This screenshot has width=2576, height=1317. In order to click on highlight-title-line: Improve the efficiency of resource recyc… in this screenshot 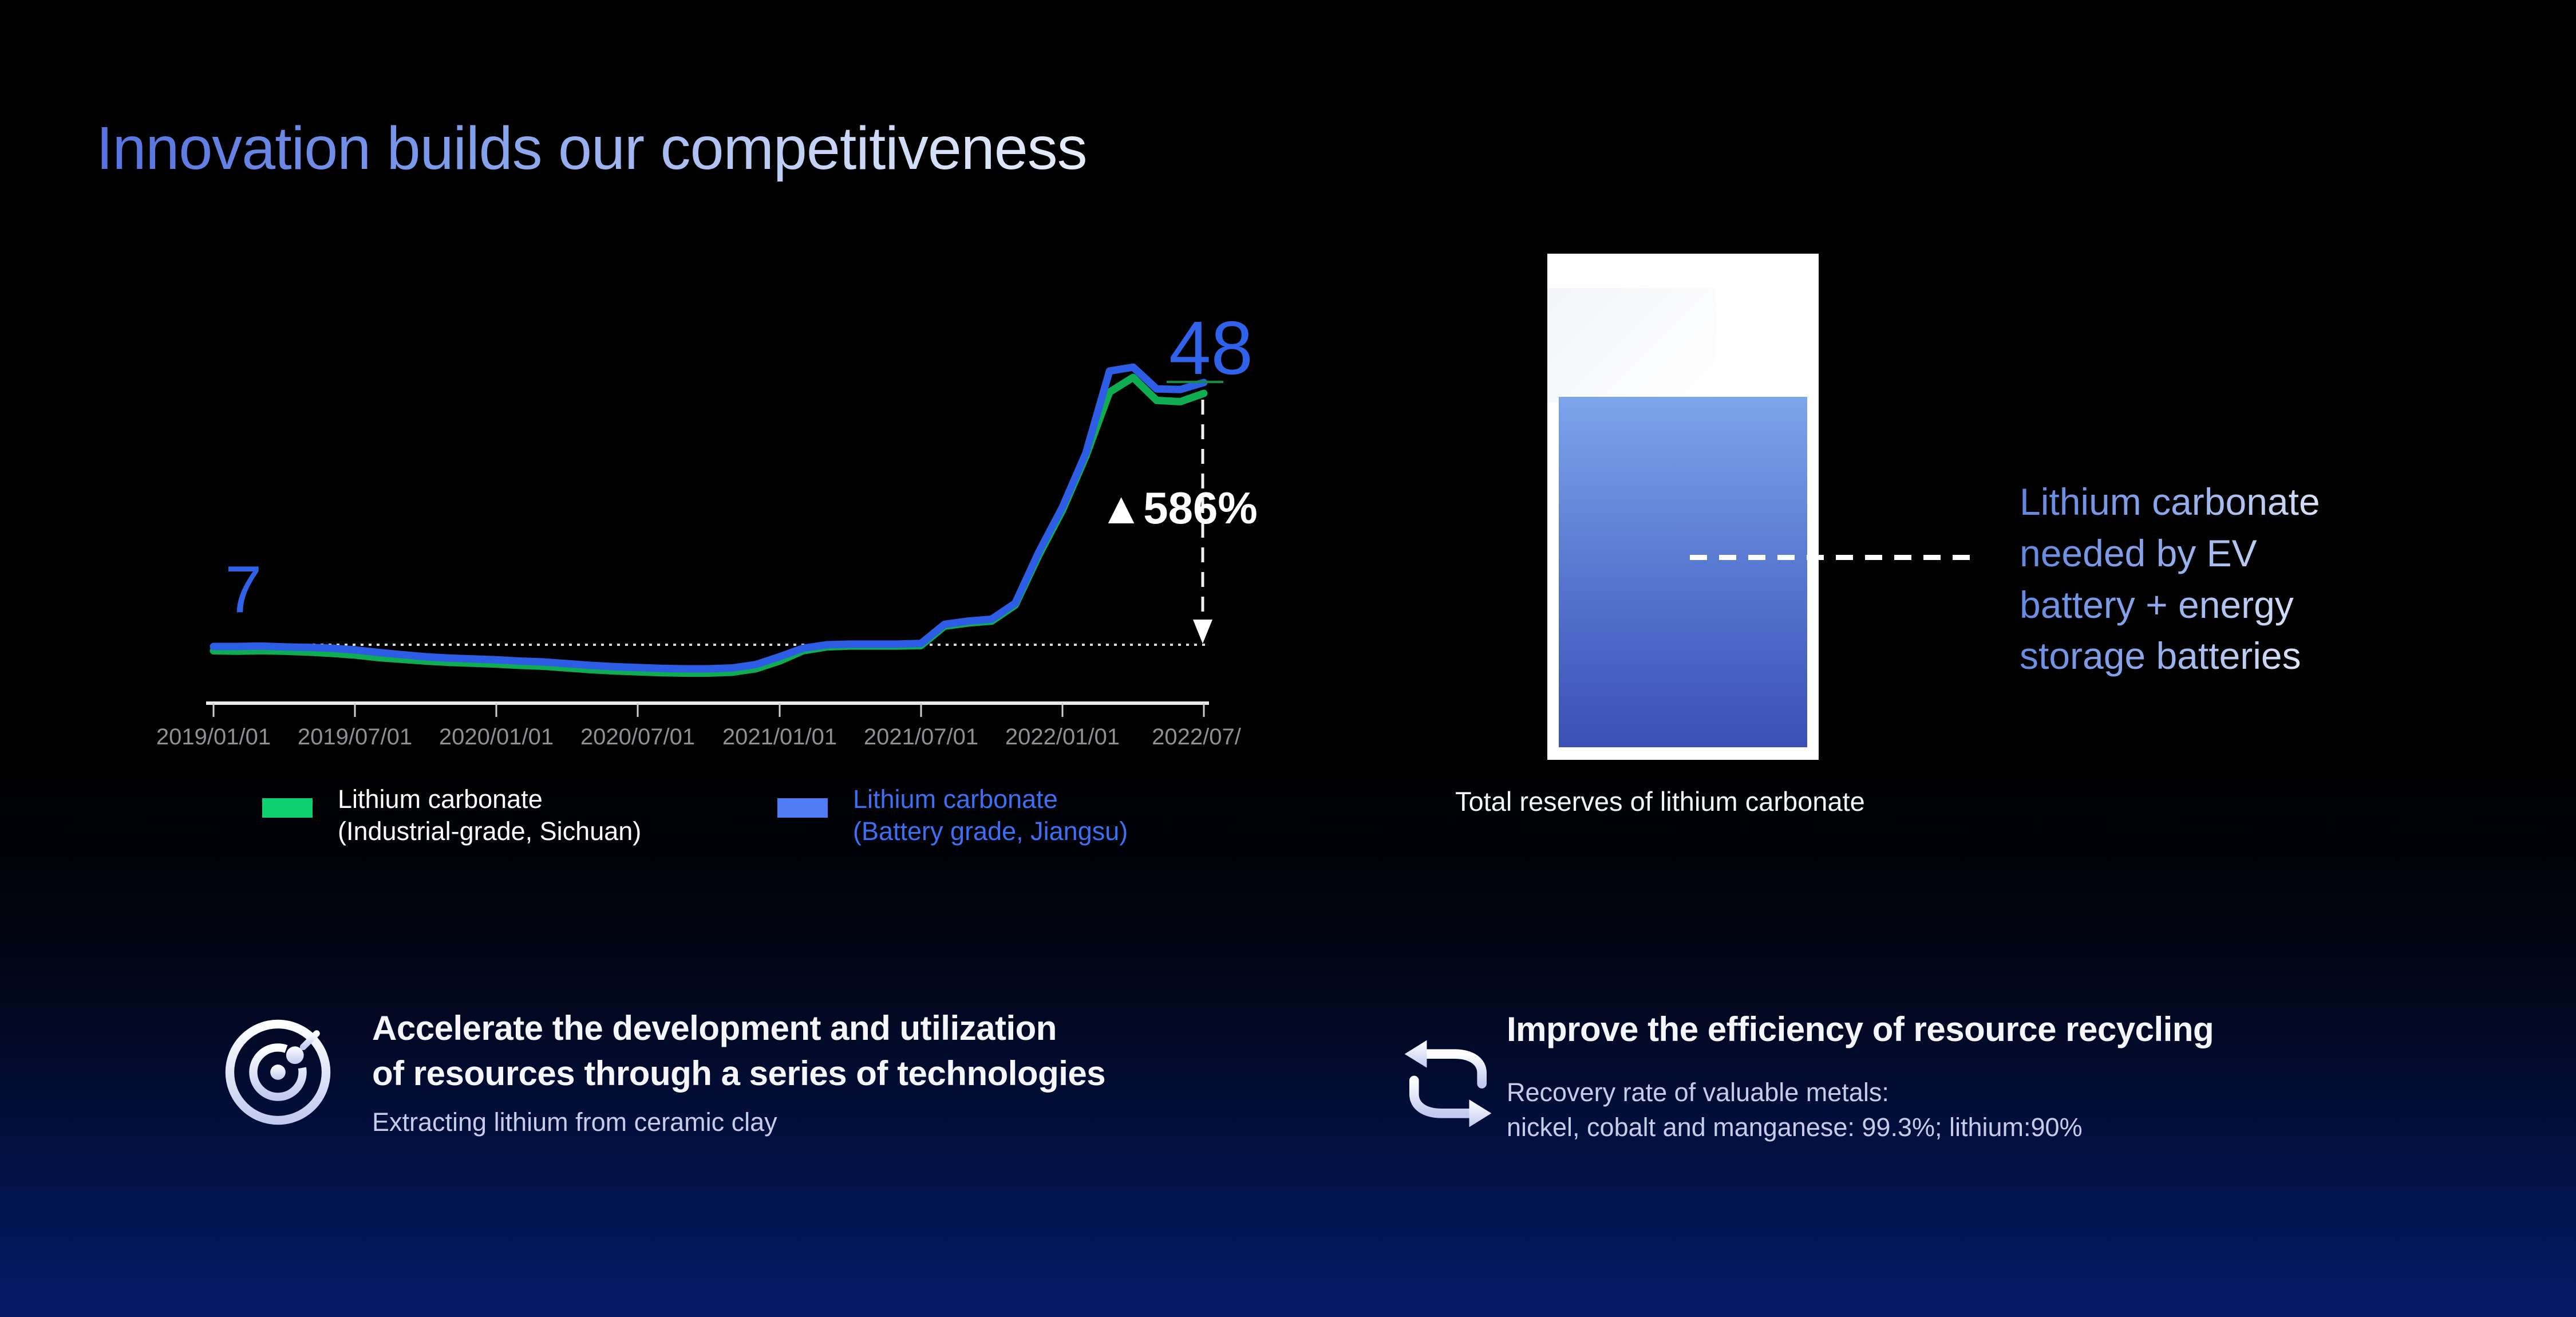, I will do `click(1860, 1029)`.